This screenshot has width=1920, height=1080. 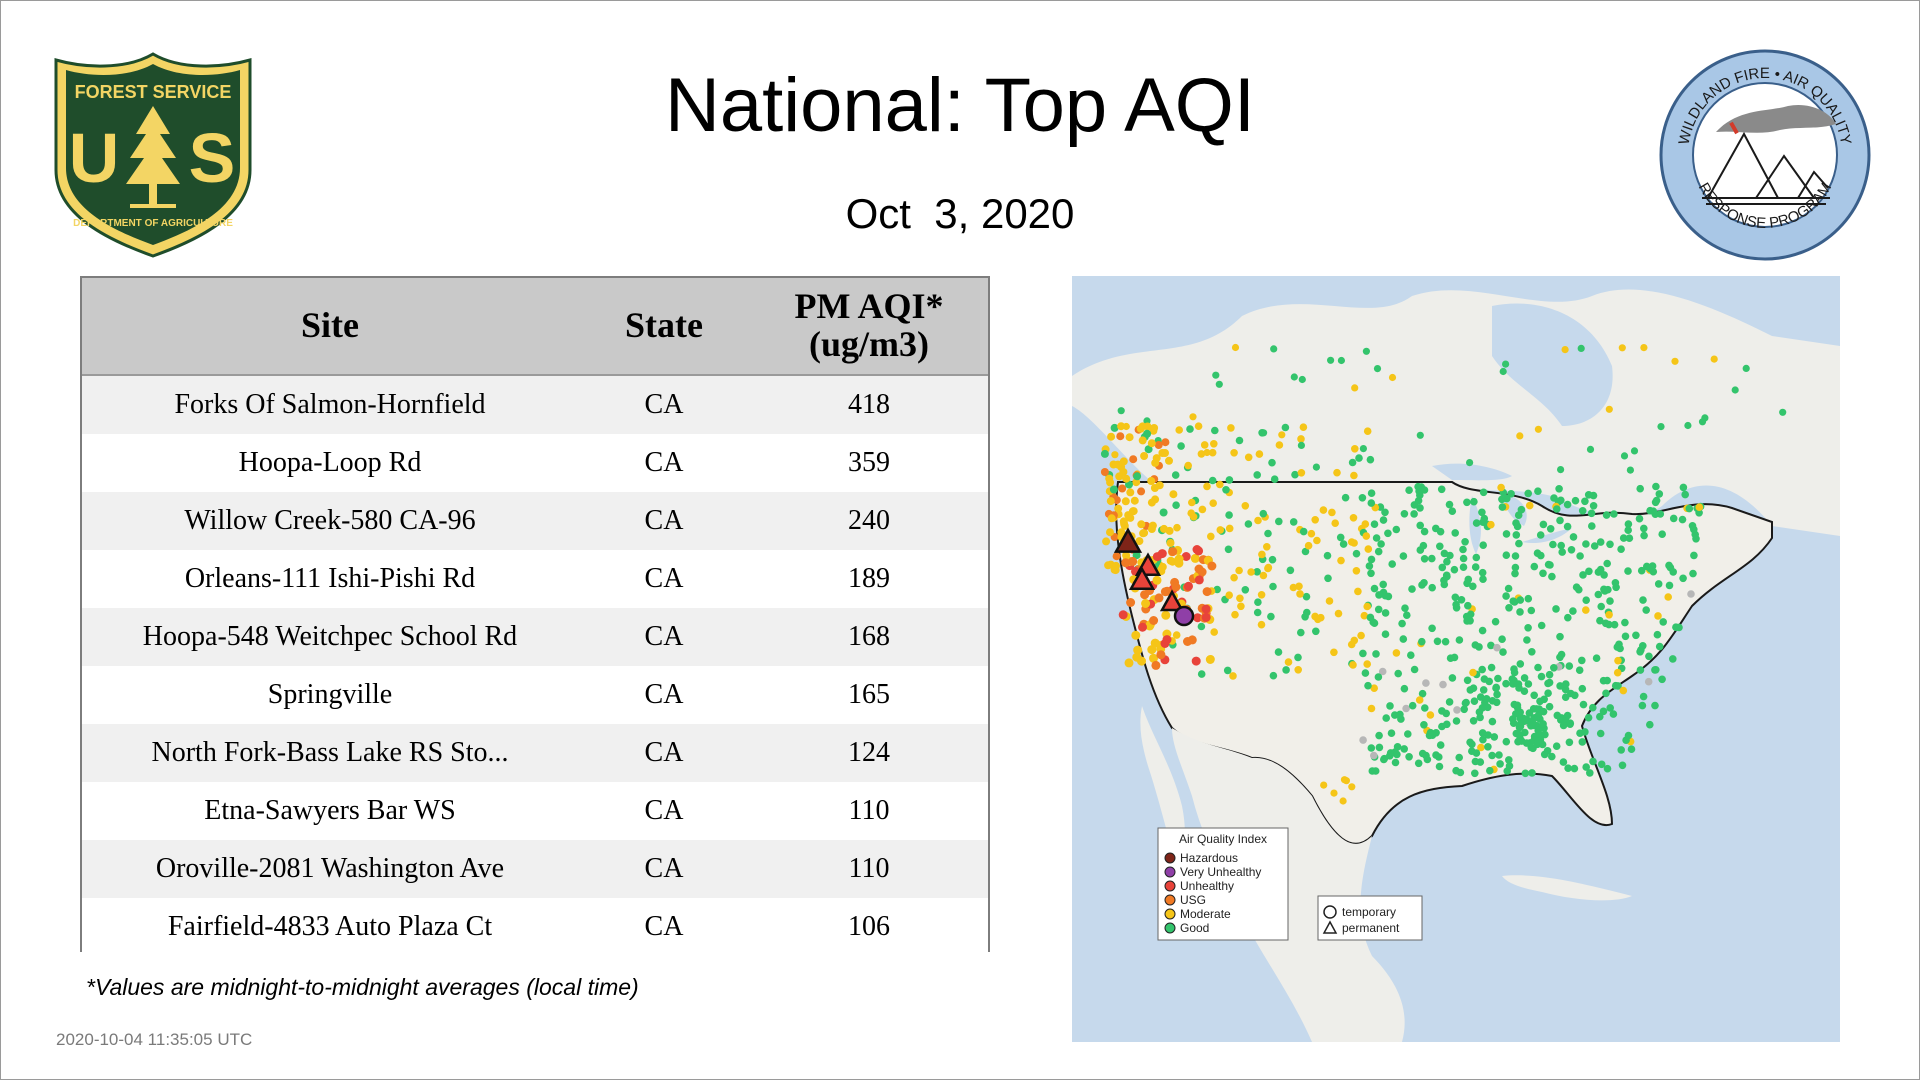 What do you see at coordinates (1193, 900) in the screenshot?
I see `legend-label: USG` at bounding box center [1193, 900].